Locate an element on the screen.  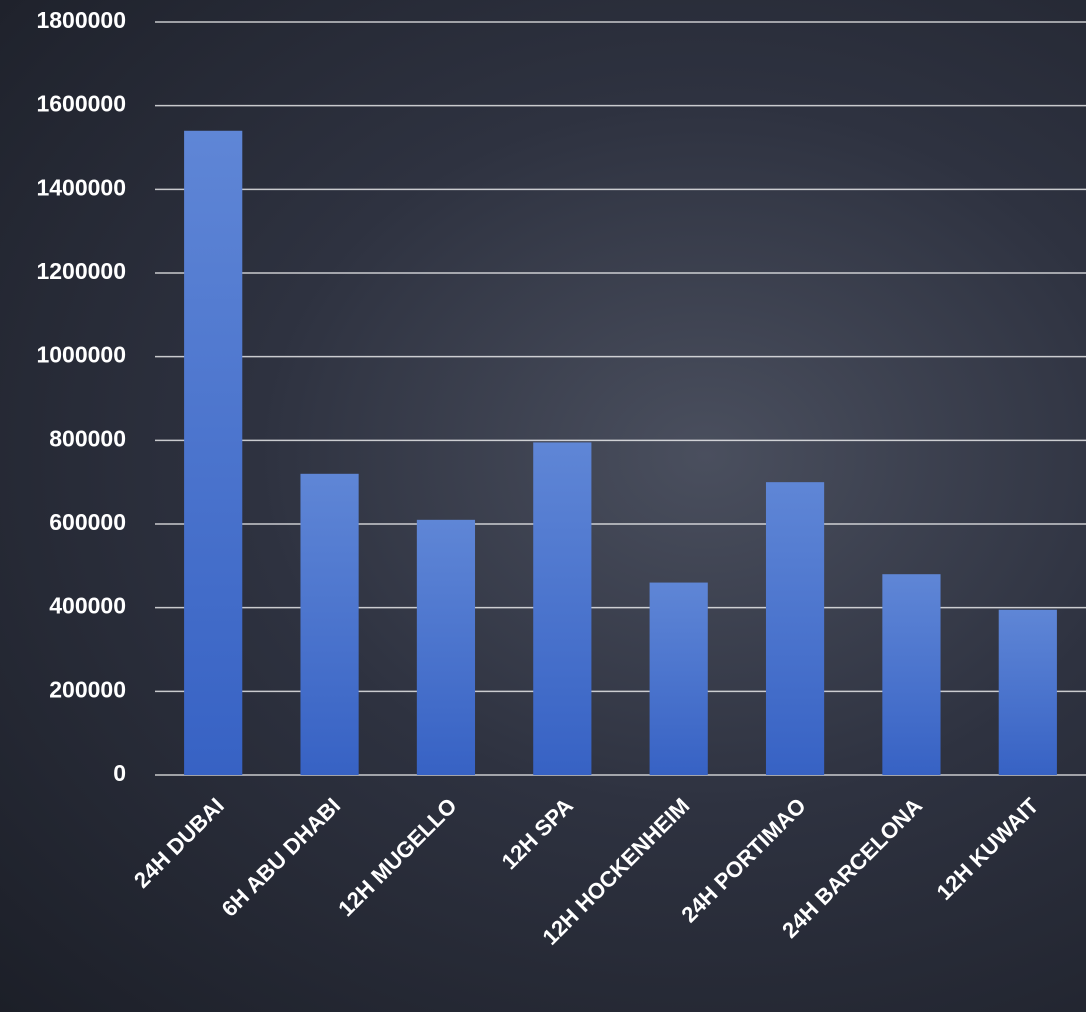
y-tick-label: 1600000 is located at coordinates (81, 104).